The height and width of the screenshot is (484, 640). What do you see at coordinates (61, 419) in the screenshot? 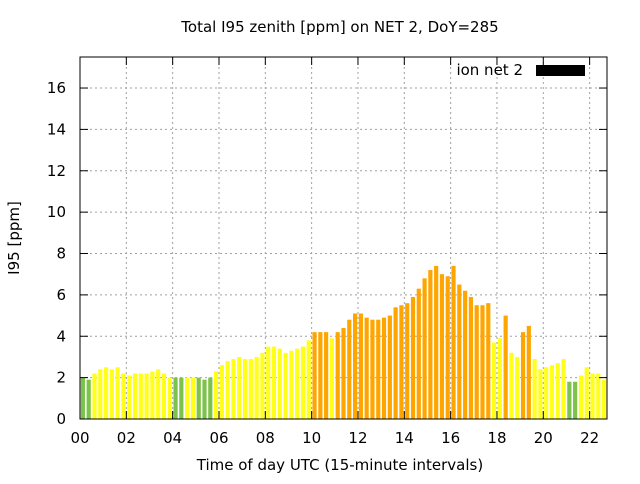
I see `y-tick-label: 0` at bounding box center [61, 419].